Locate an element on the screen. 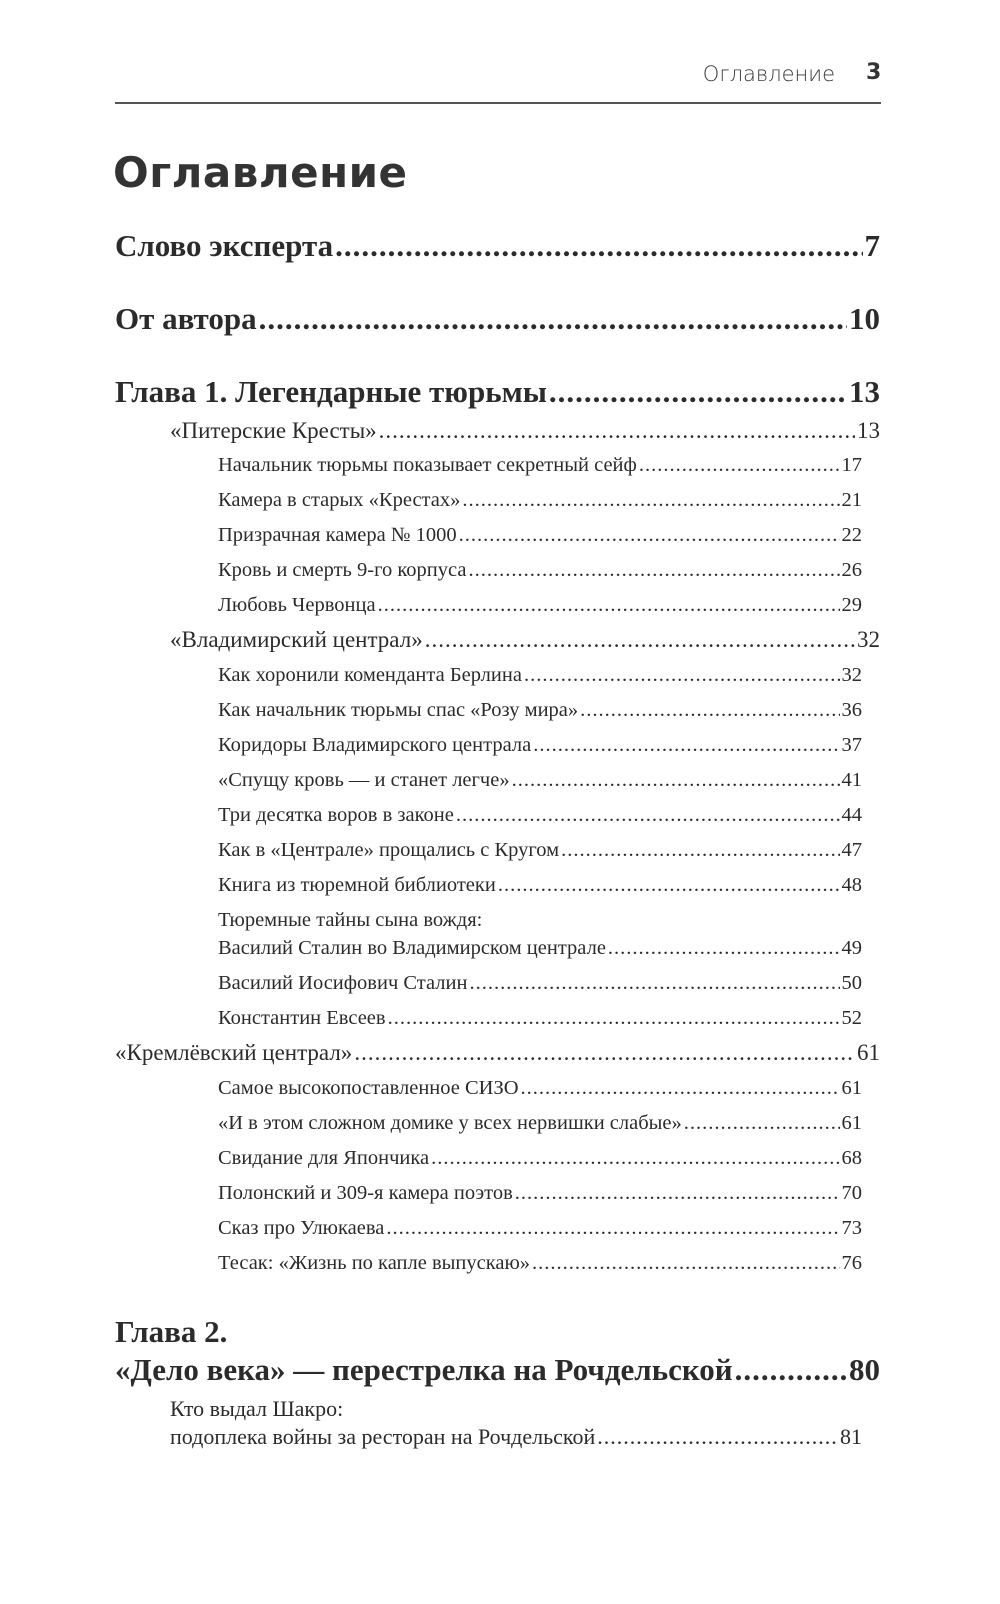 This screenshot has width=1000, height=1604. toc-entry: Как начальник тюрьмы спас «Розу мира» 36 is located at coordinates (540, 710).